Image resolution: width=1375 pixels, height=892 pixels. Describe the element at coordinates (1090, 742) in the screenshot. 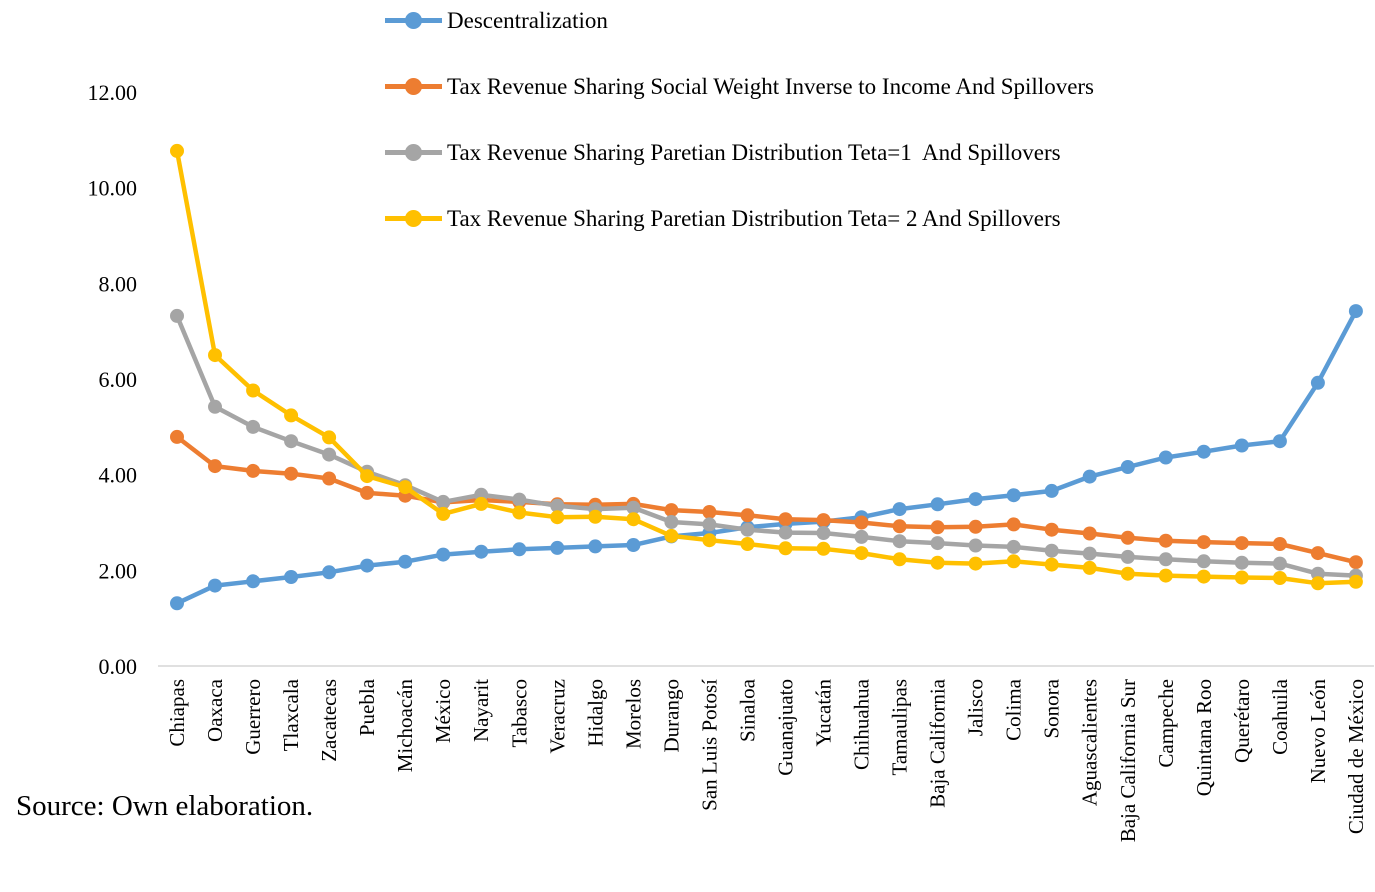

I see `x-axis-category-label: Aguascalientes` at that location.